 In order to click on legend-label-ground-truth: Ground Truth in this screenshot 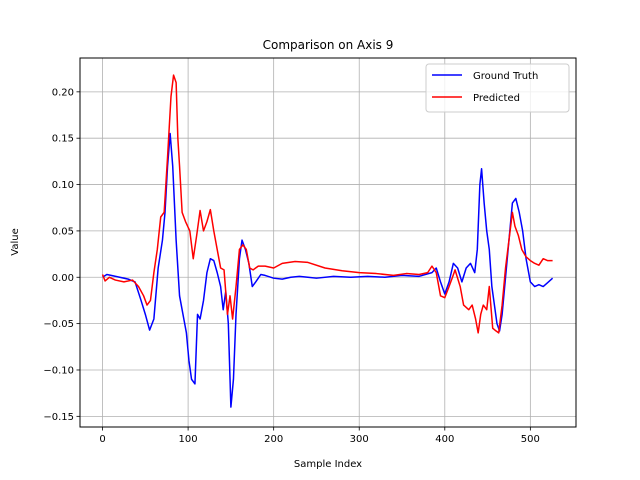, I will do `click(505, 76)`.